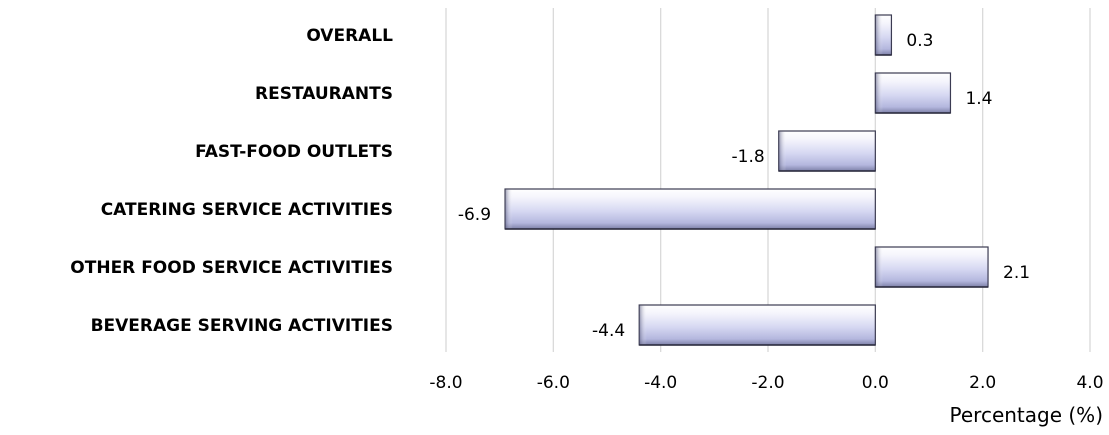 The image size is (1109, 435). Describe the element at coordinates (474, 215) in the screenshot. I see `value-label: -6.9` at that location.